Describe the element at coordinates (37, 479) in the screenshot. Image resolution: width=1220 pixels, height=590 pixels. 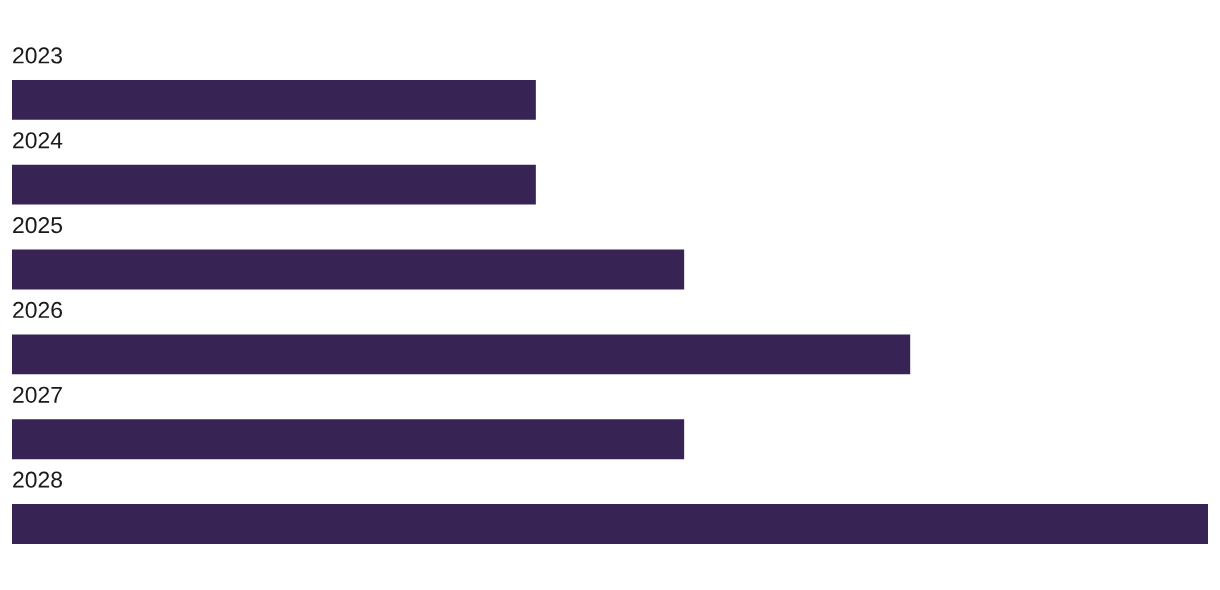
I see `y-tick-label: 2028` at that location.